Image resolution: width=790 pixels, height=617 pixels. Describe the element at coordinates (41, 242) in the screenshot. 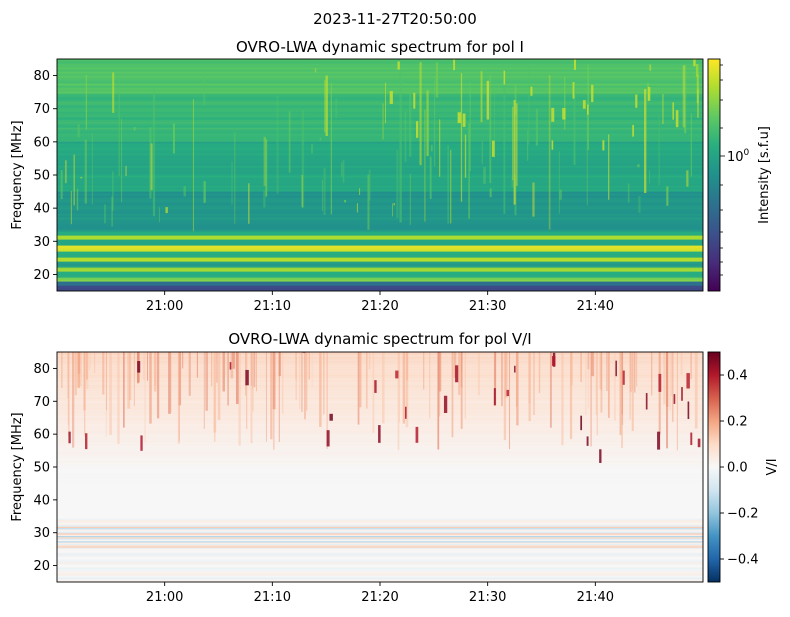

I see `y-tick-label: 30` at that location.